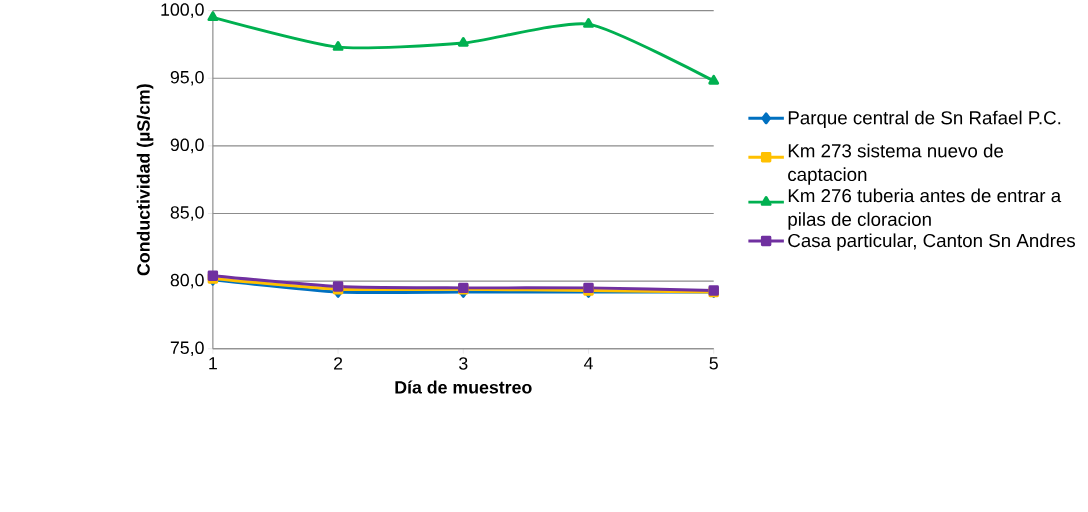 This screenshot has height=512, width=1088. I want to click on y-axis-title: Conductividad (µS/cm), so click(145, 180).